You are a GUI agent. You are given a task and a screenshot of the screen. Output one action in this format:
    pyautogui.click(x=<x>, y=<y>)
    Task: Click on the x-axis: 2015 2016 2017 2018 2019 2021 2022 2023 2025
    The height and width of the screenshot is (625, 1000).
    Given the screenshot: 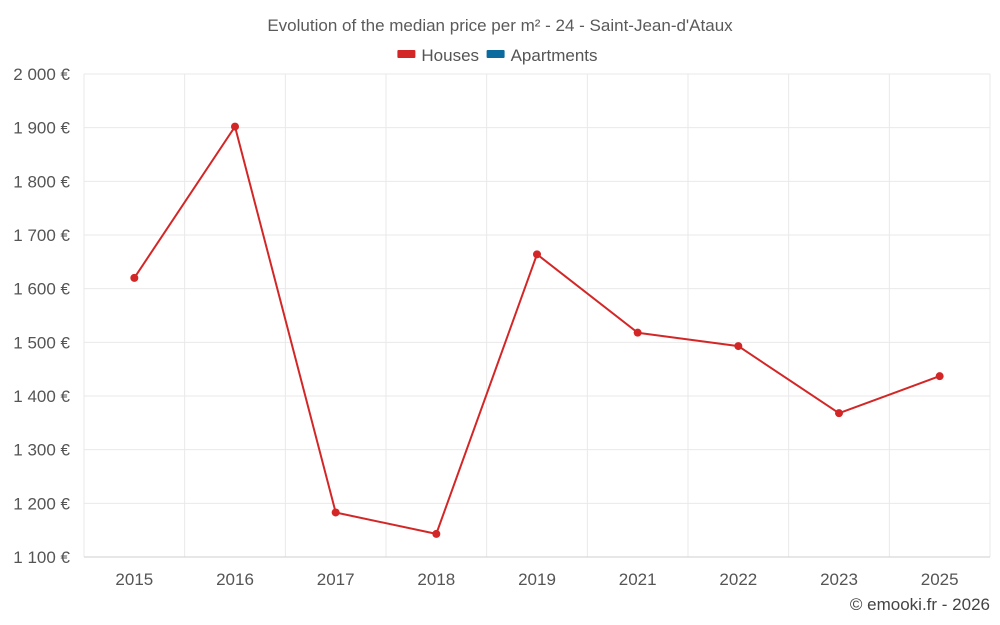 What is the action you would take?
    pyautogui.click(x=537, y=572)
    